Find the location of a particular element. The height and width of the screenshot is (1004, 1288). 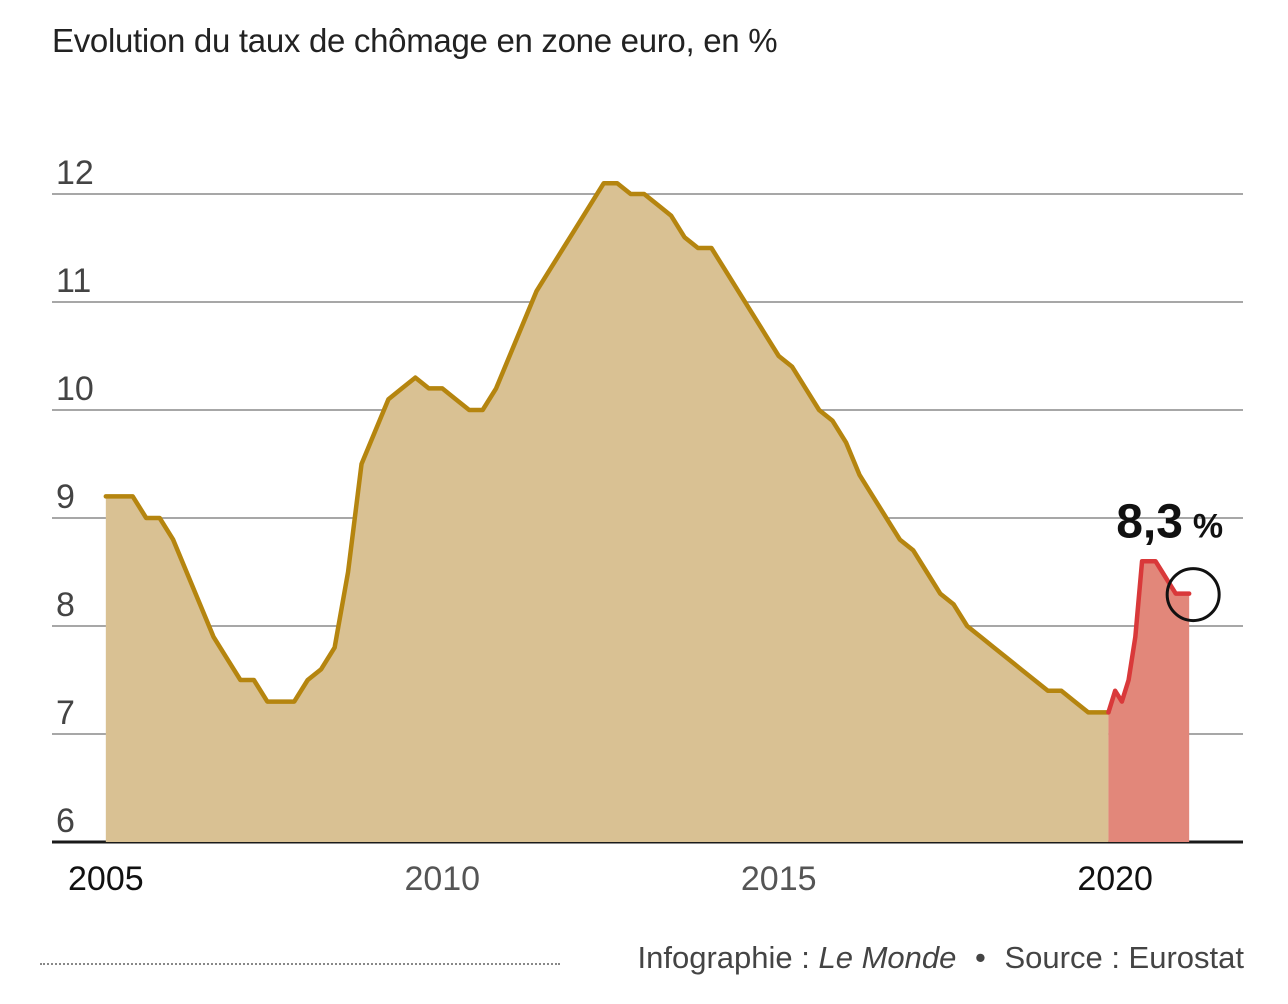

highlight-label: 8,3% is located at coordinates (1169, 522).